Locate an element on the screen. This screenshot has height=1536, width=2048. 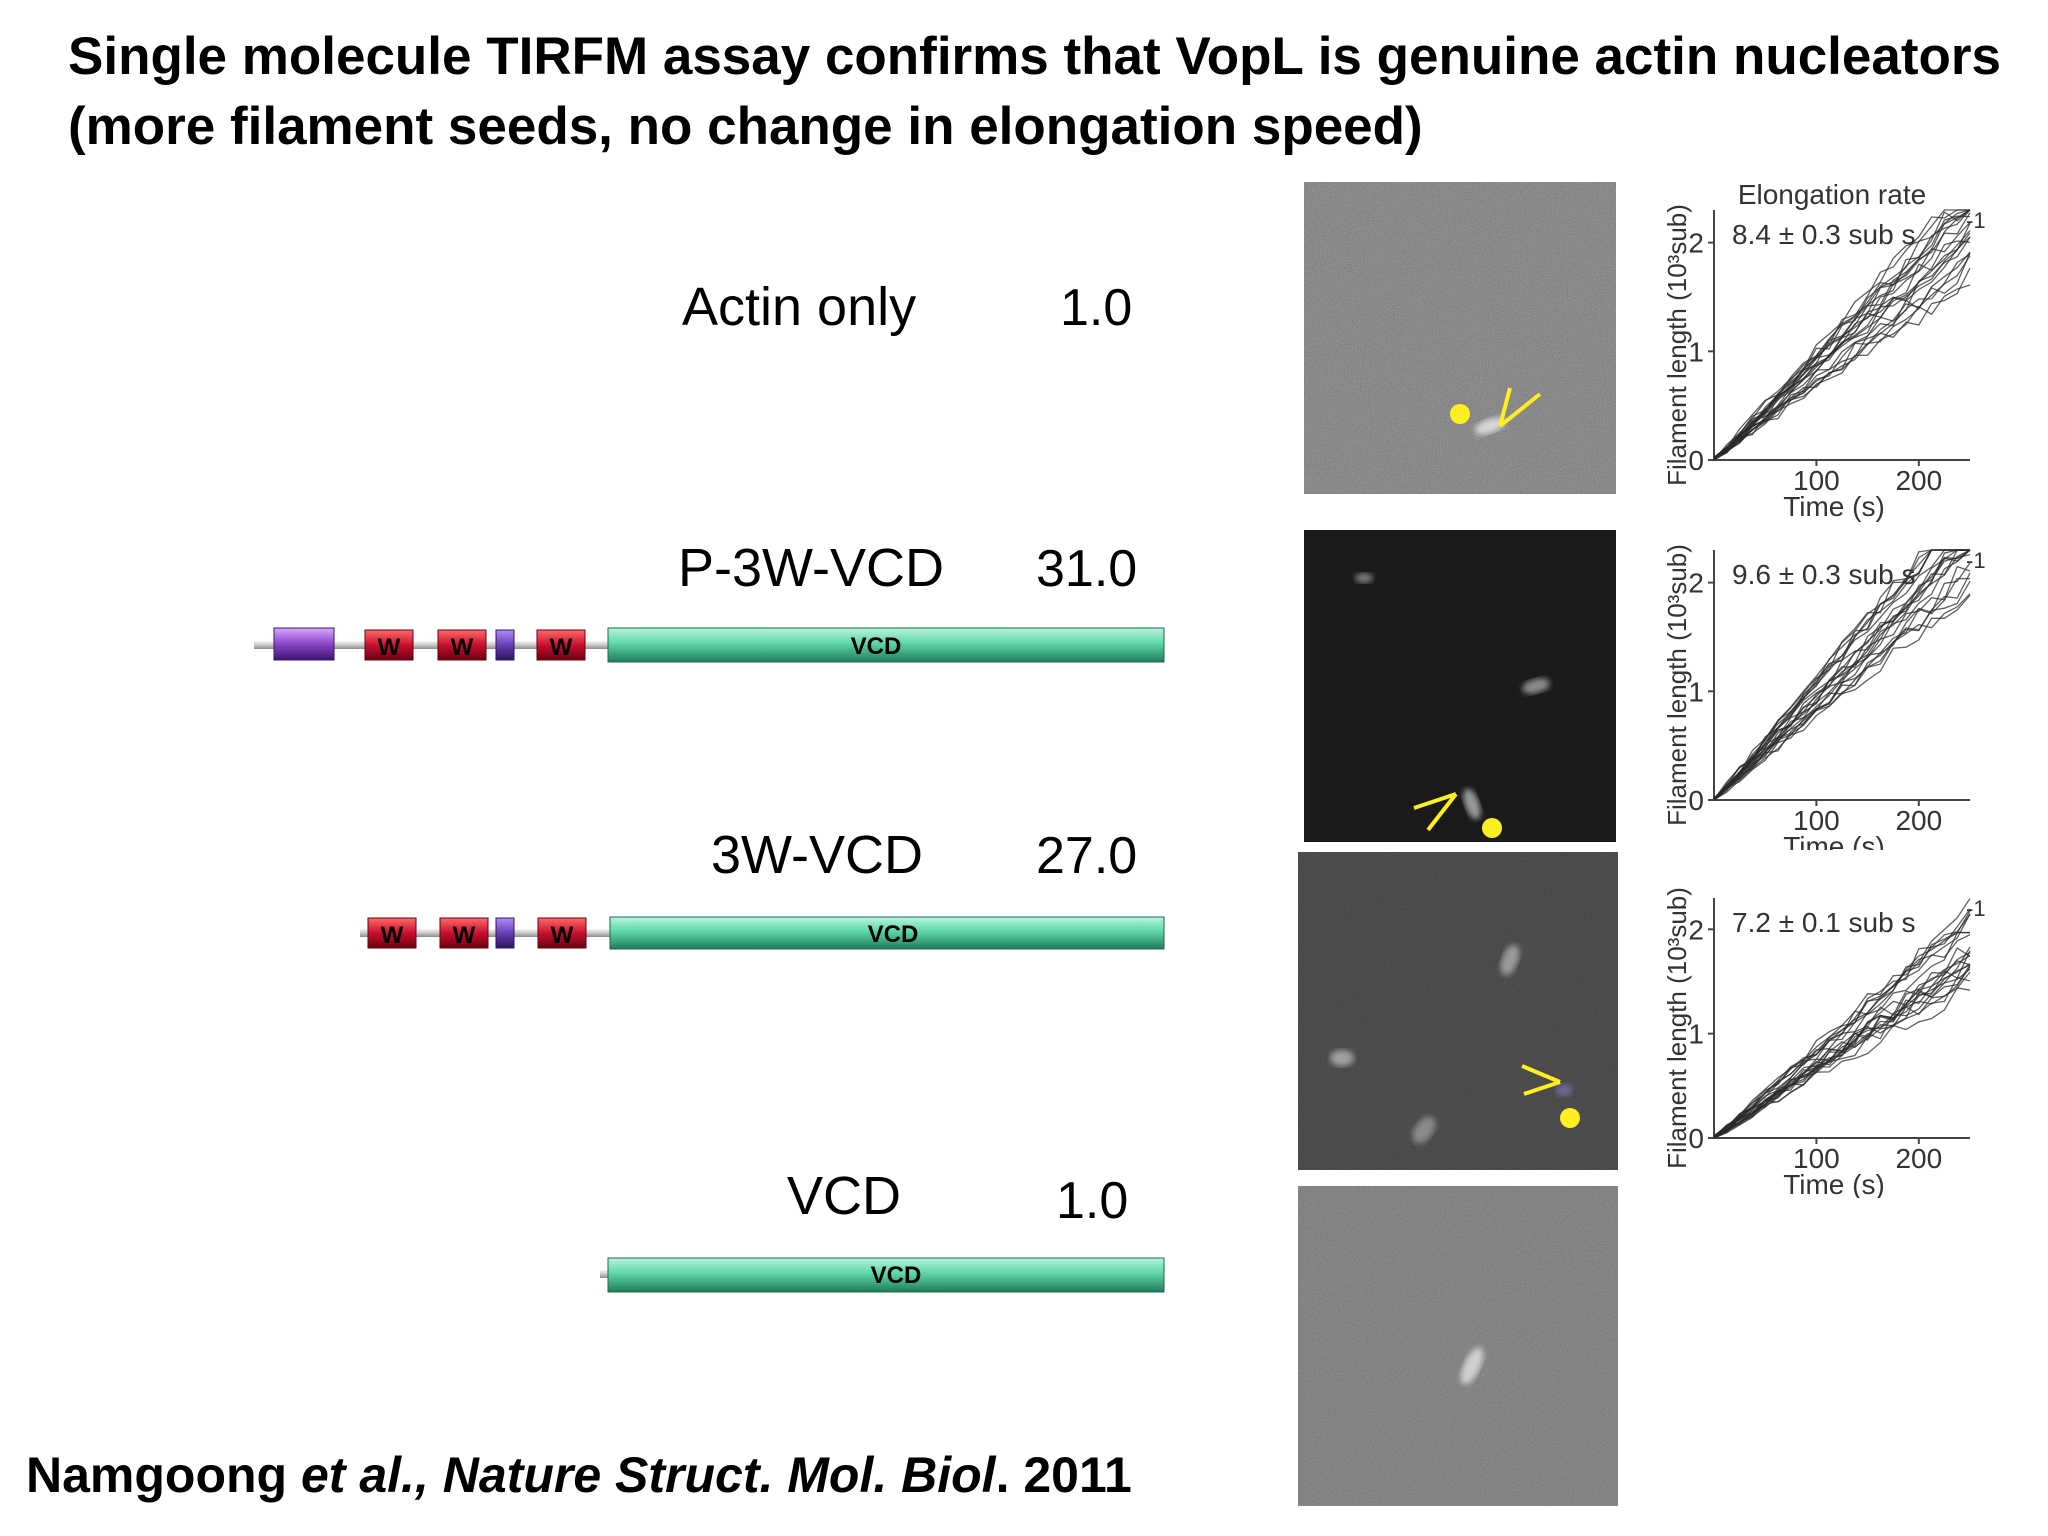
condition-label-p3w-vcd: P-3W-VCD is located at coordinates (811, 568).